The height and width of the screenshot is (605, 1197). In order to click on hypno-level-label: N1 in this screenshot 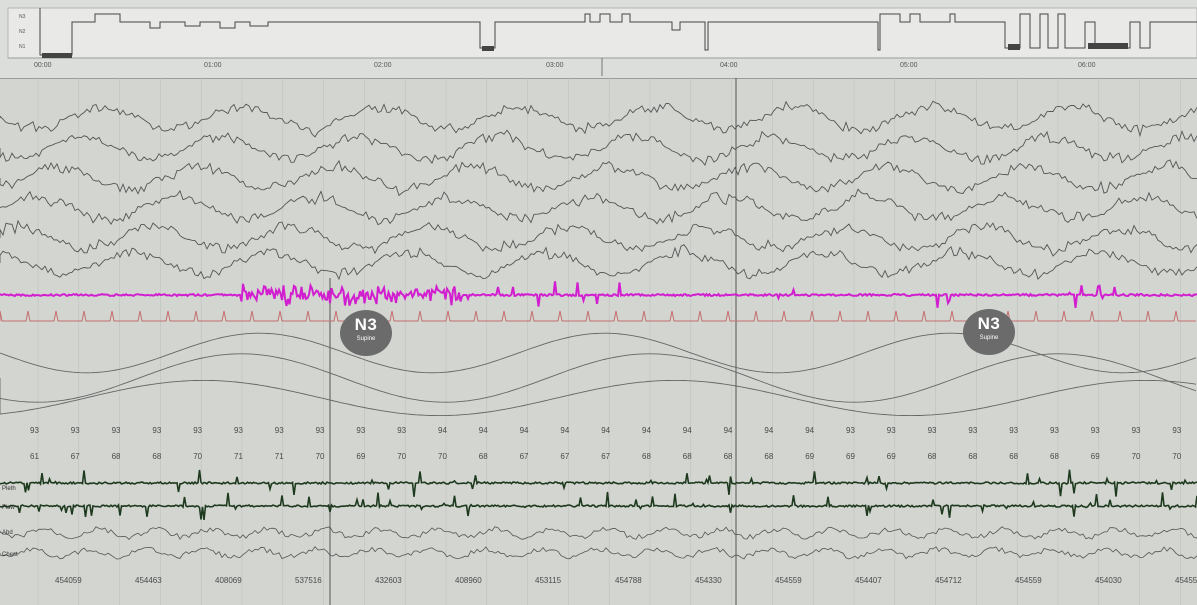, I will do `click(22, 47)`.